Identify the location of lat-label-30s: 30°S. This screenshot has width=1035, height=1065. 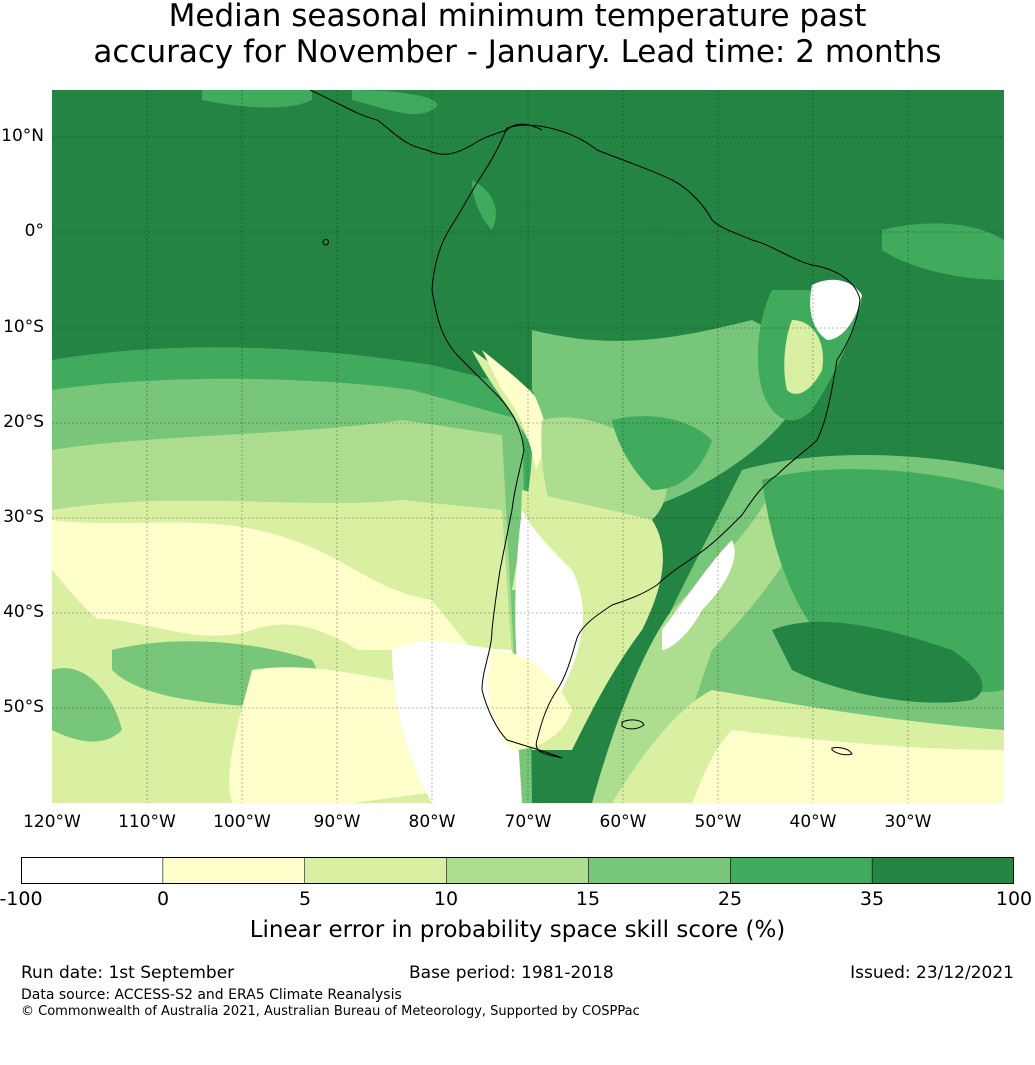
(23, 517).